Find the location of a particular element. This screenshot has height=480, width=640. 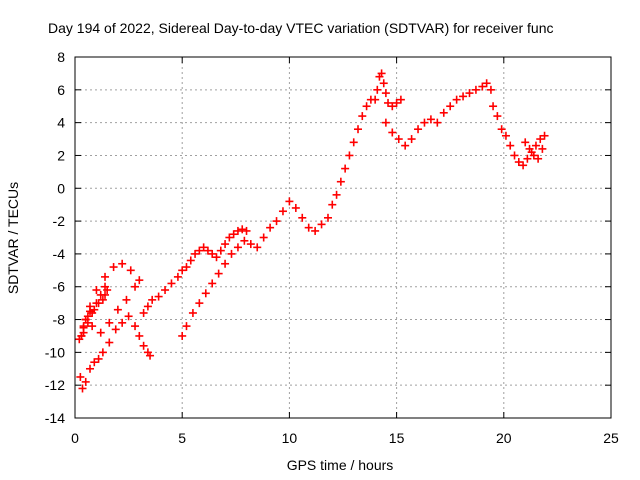

y-tick-label: 8 is located at coordinates (61, 57).